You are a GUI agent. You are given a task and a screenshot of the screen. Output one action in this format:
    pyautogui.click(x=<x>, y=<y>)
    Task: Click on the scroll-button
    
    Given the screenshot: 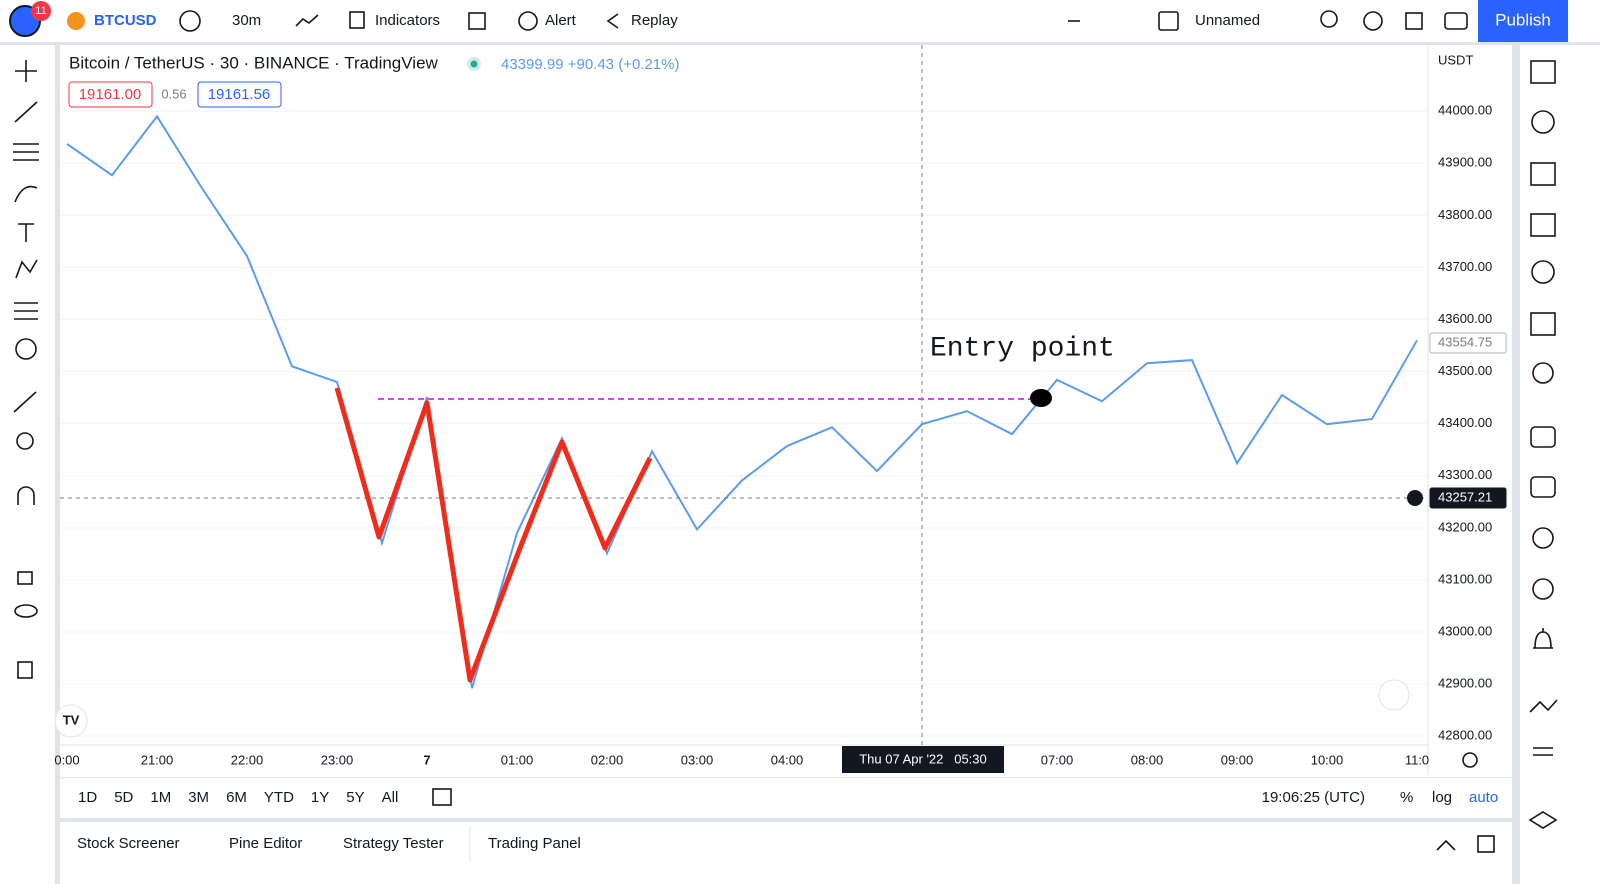 What is the action you would take?
    pyautogui.click(x=1394, y=695)
    